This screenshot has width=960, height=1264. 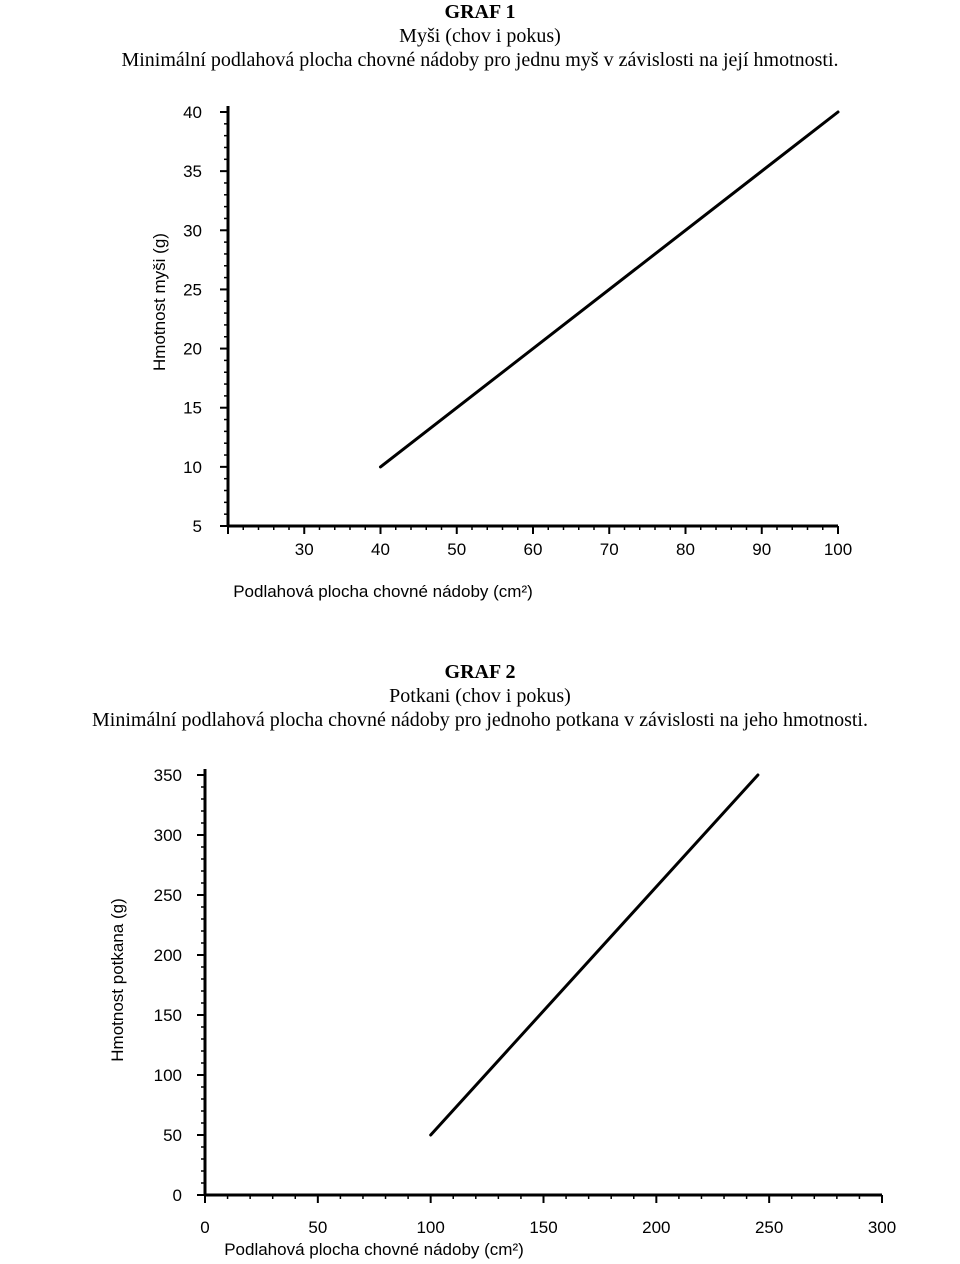 What do you see at coordinates (177, 1195) in the screenshot?
I see `y-tick-label: 0` at bounding box center [177, 1195].